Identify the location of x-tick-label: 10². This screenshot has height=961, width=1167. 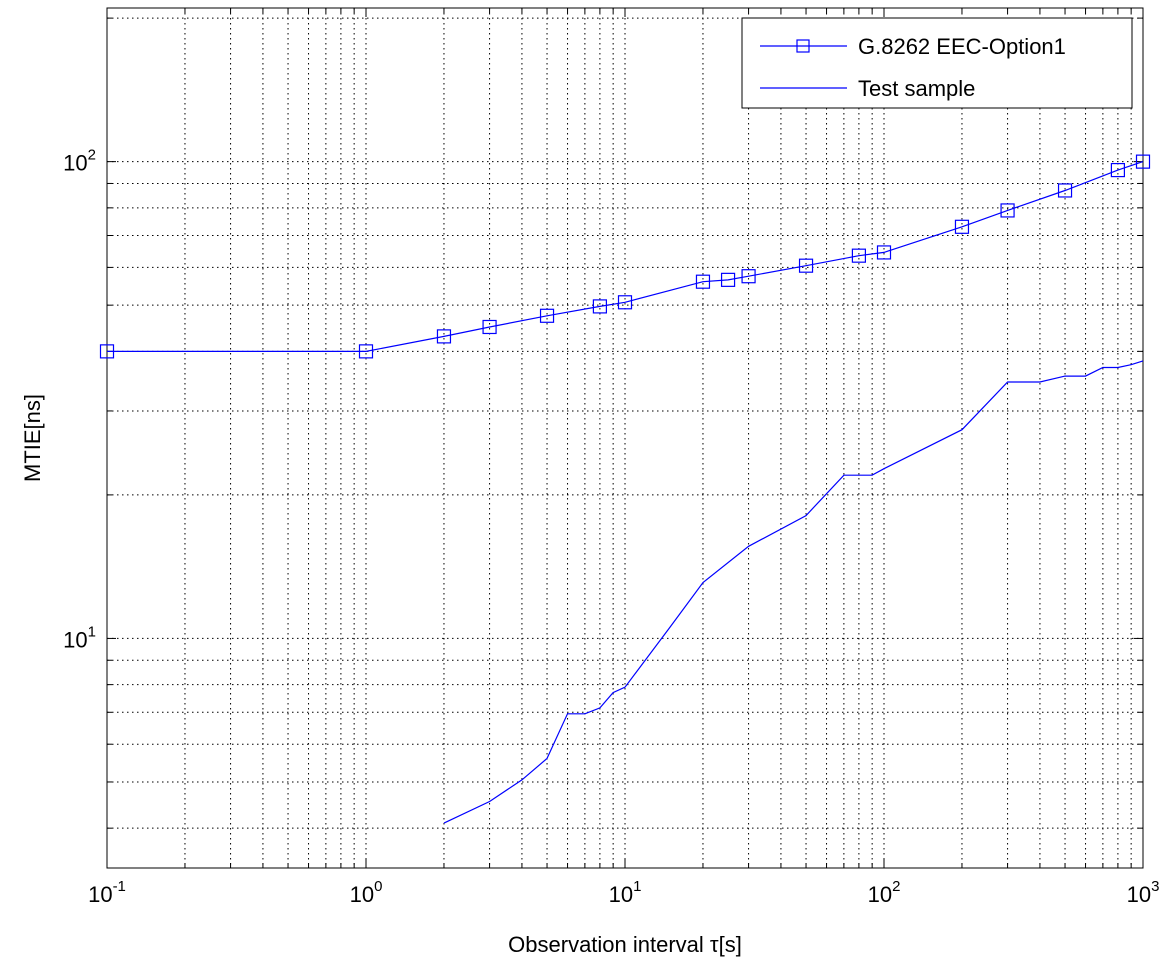
(884, 892).